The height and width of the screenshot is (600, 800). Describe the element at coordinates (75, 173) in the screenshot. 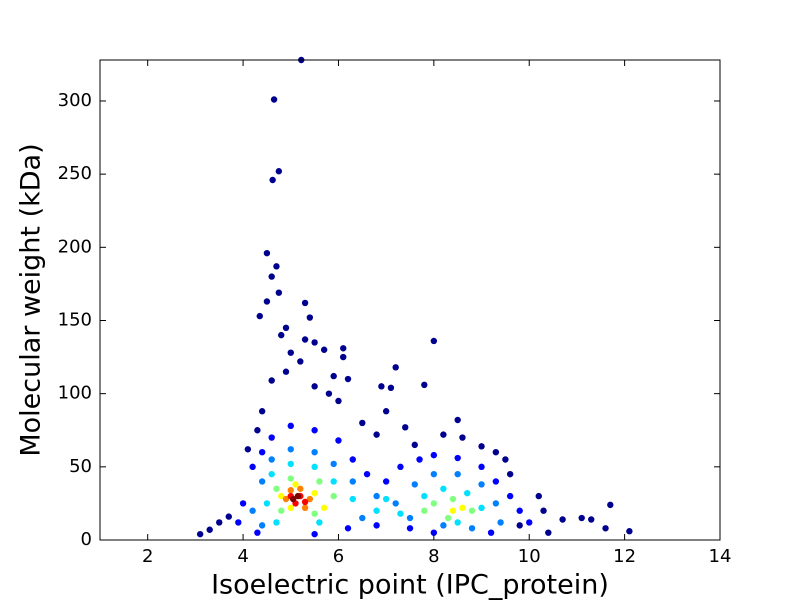

I see `y-tick-label: 250` at that location.